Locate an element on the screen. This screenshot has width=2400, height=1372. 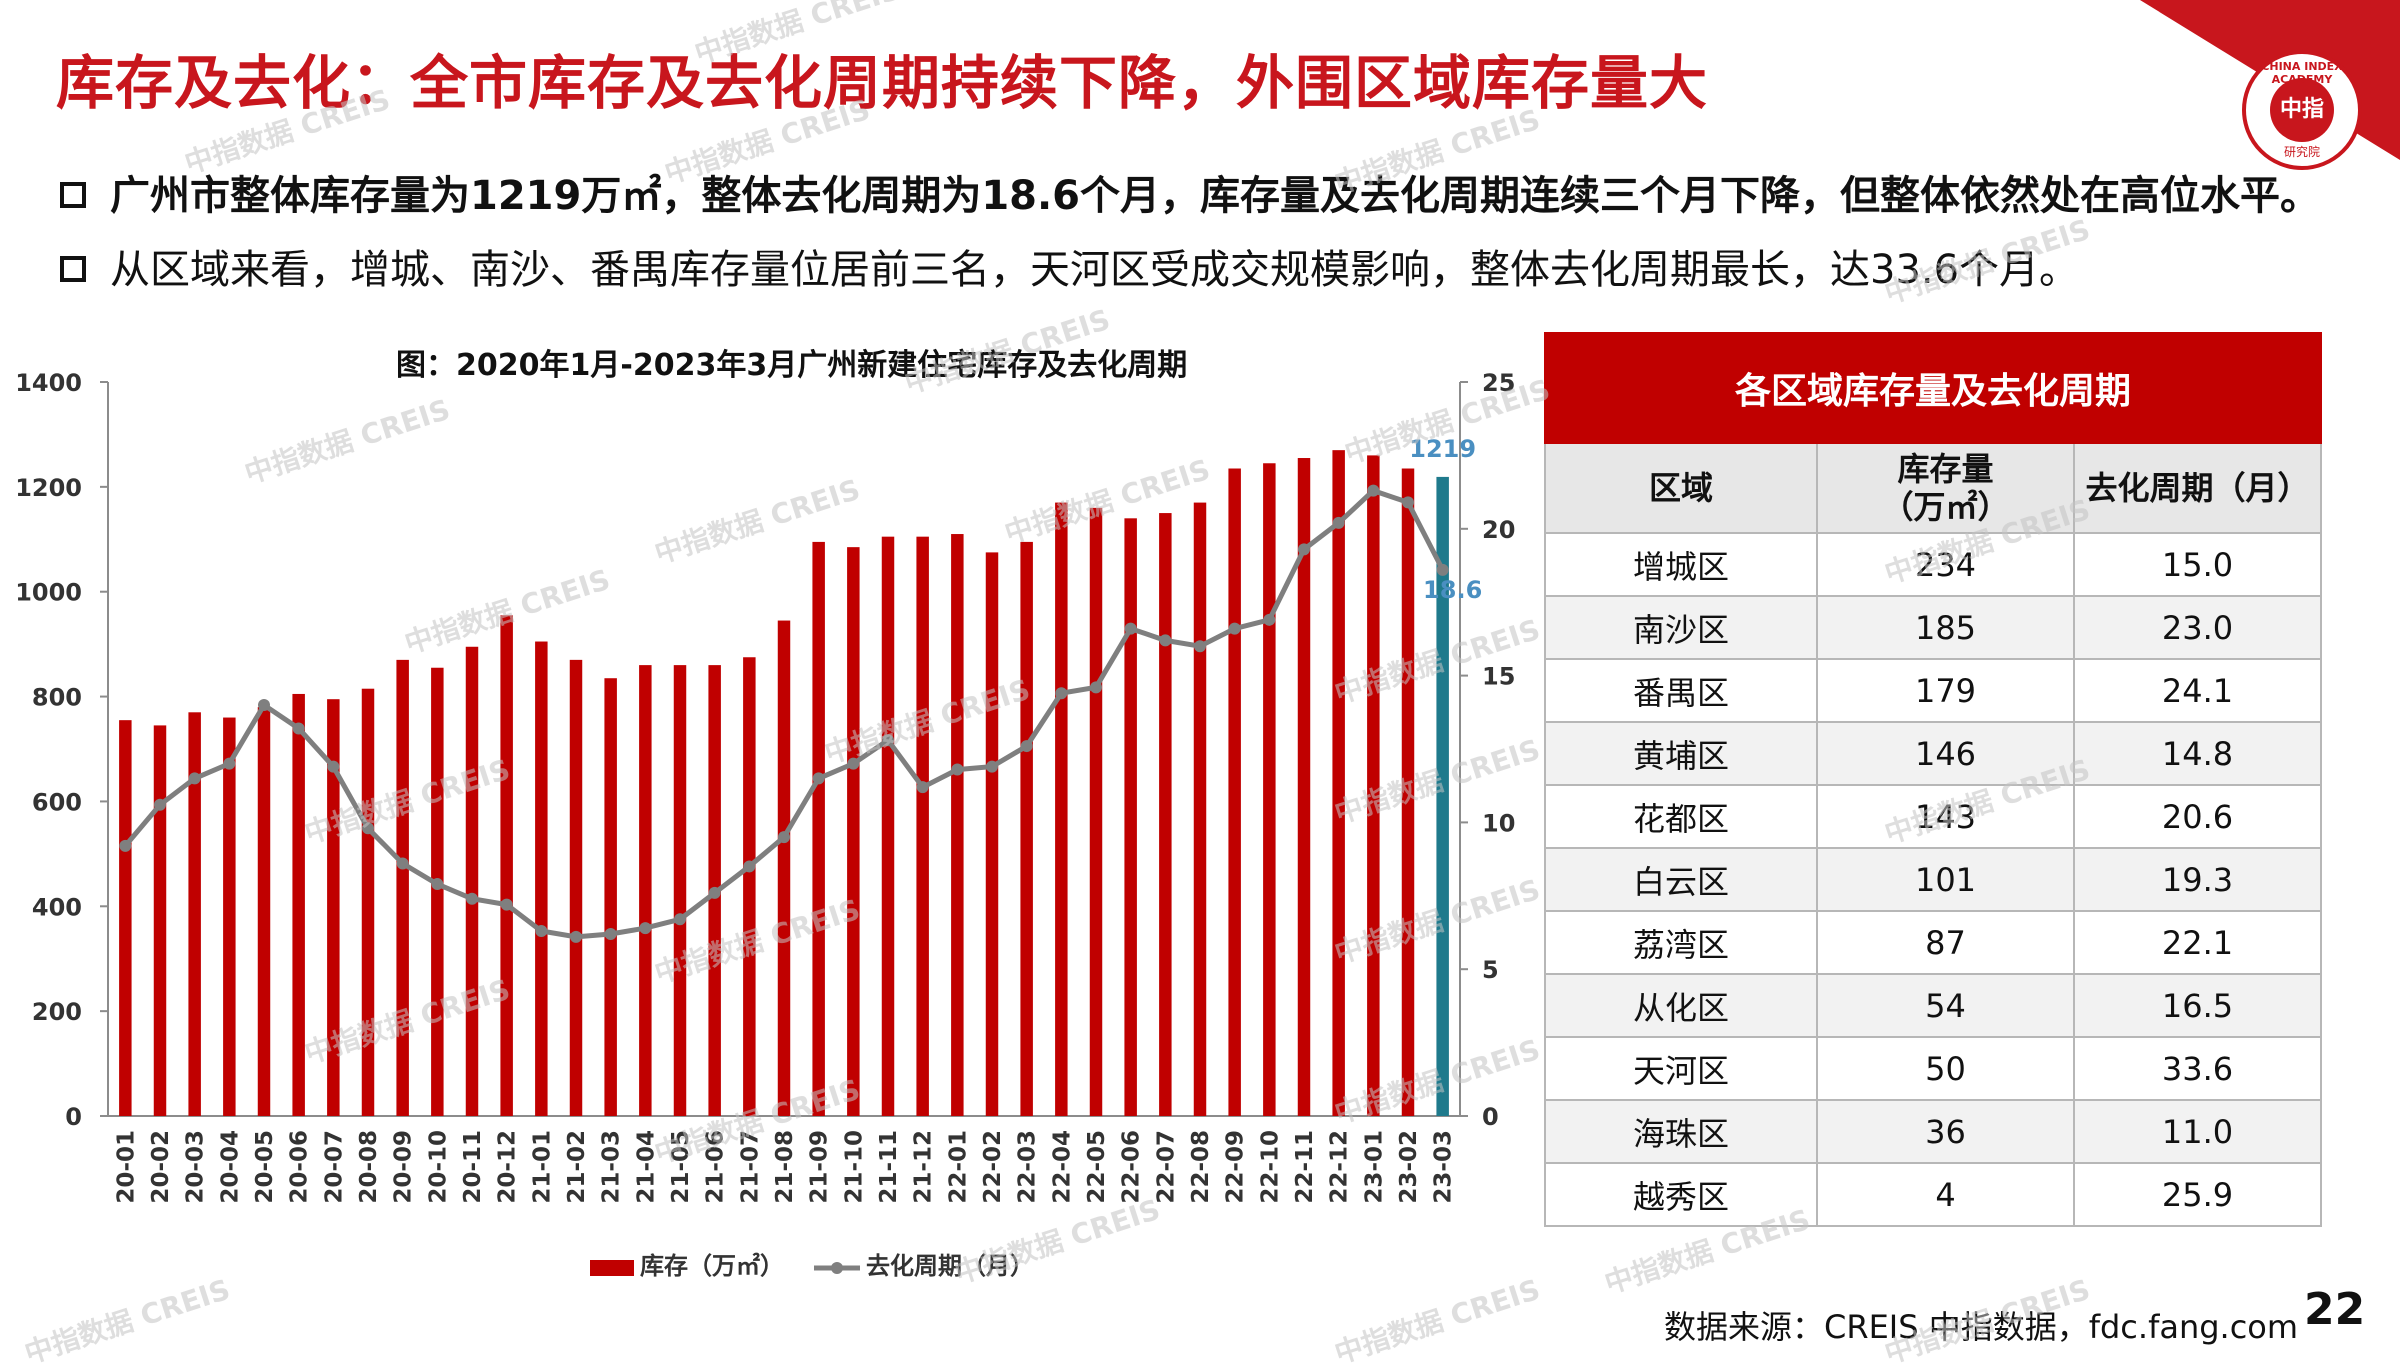
legend-line-label: 去化周期（月） is located at coordinates (950, 1266).